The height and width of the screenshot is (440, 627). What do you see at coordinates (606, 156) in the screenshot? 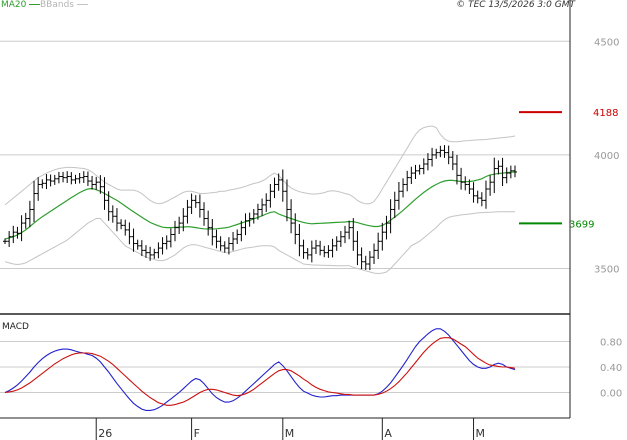
I see `price-tick-label: 4000` at bounding box center [606, 156].